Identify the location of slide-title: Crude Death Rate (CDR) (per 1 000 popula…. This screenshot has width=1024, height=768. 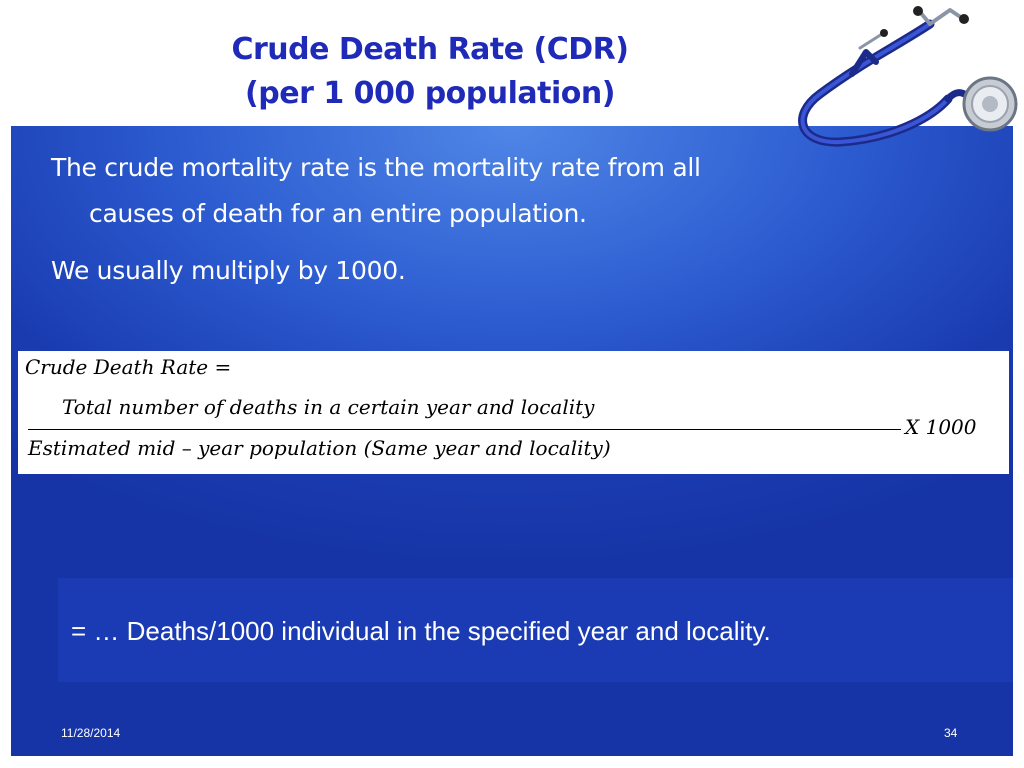
(430, 72).